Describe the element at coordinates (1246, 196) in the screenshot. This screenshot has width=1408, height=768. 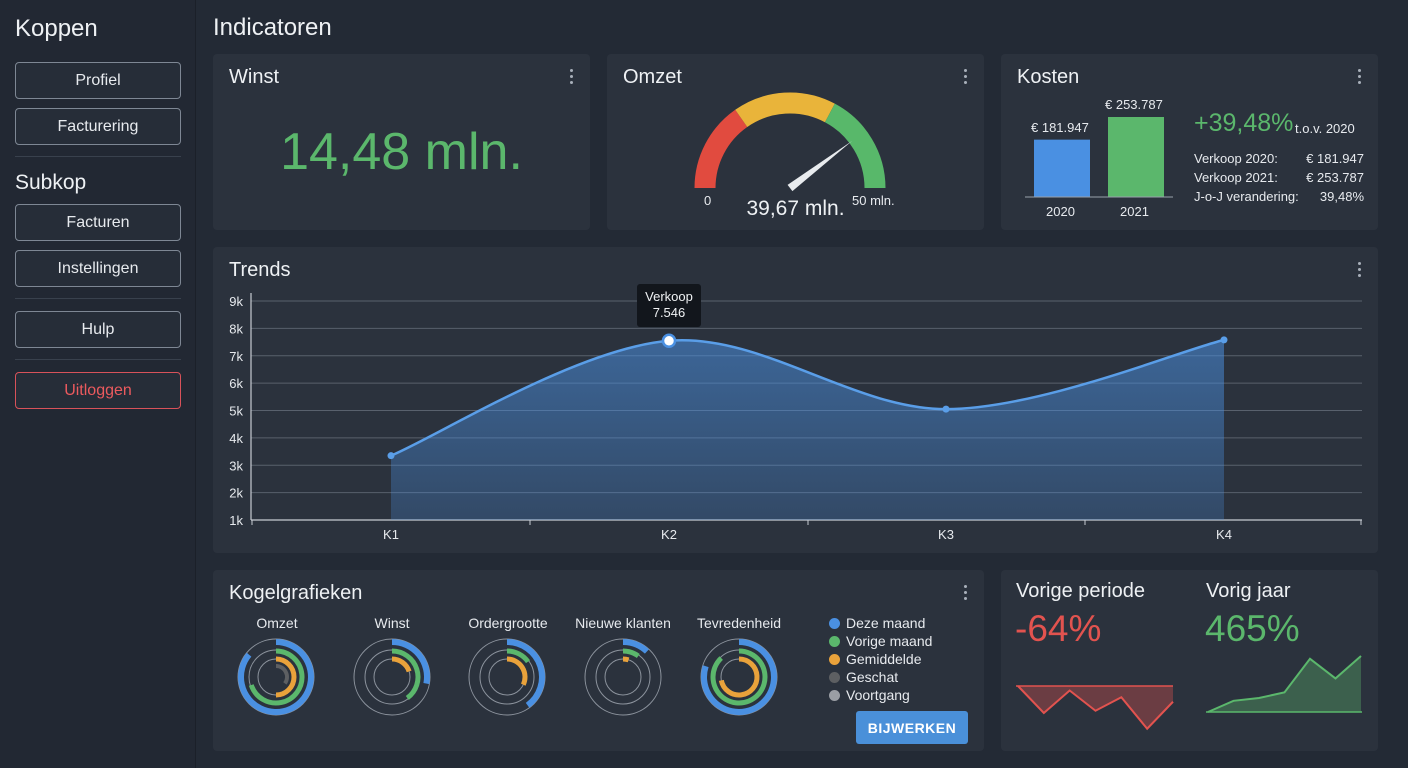
I see `kosten-row-label: J-o-J verandering:` at that location.